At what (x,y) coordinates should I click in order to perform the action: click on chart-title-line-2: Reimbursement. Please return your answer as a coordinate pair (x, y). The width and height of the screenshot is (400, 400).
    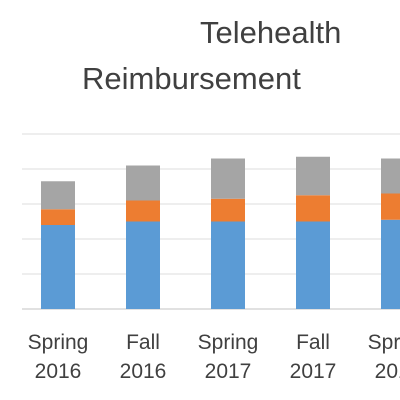
    Looking at the image, I should click on (191, 78).